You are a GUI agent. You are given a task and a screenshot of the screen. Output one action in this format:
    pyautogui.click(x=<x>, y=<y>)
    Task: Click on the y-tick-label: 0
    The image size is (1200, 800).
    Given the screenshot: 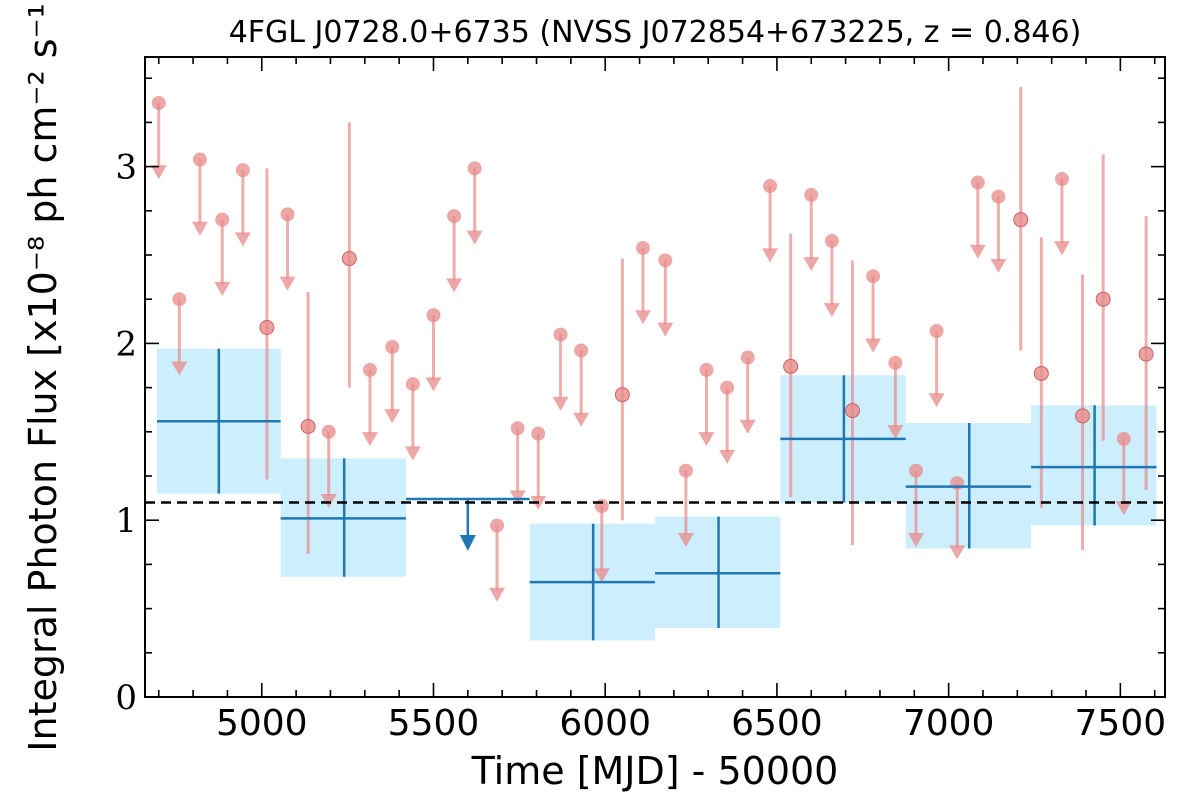 What is the action you would take?
    pyautogui.click(x=126, y=698)
    